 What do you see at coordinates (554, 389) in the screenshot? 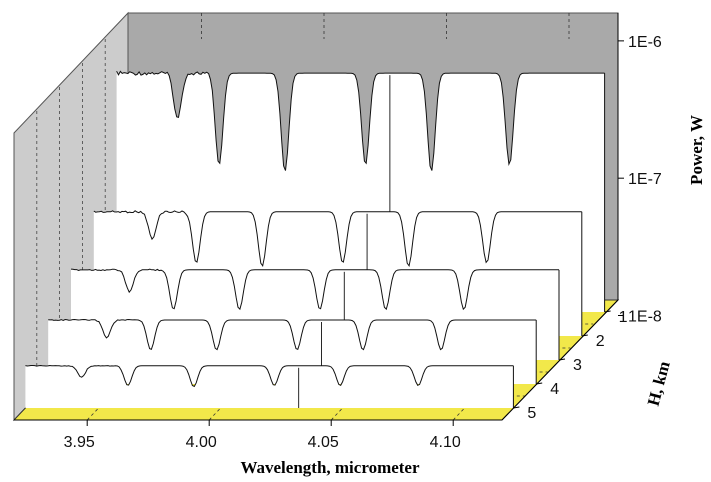
I see `depth-tick-label: 4` at bounding box center [554, 389].